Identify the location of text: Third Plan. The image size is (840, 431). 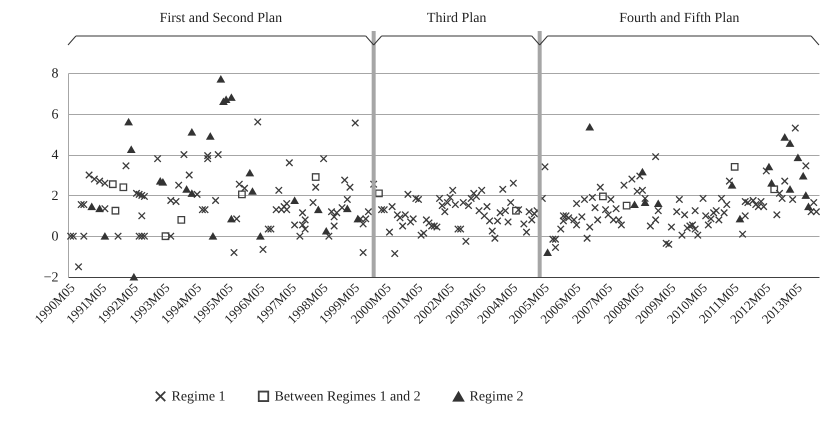
(456, 18).